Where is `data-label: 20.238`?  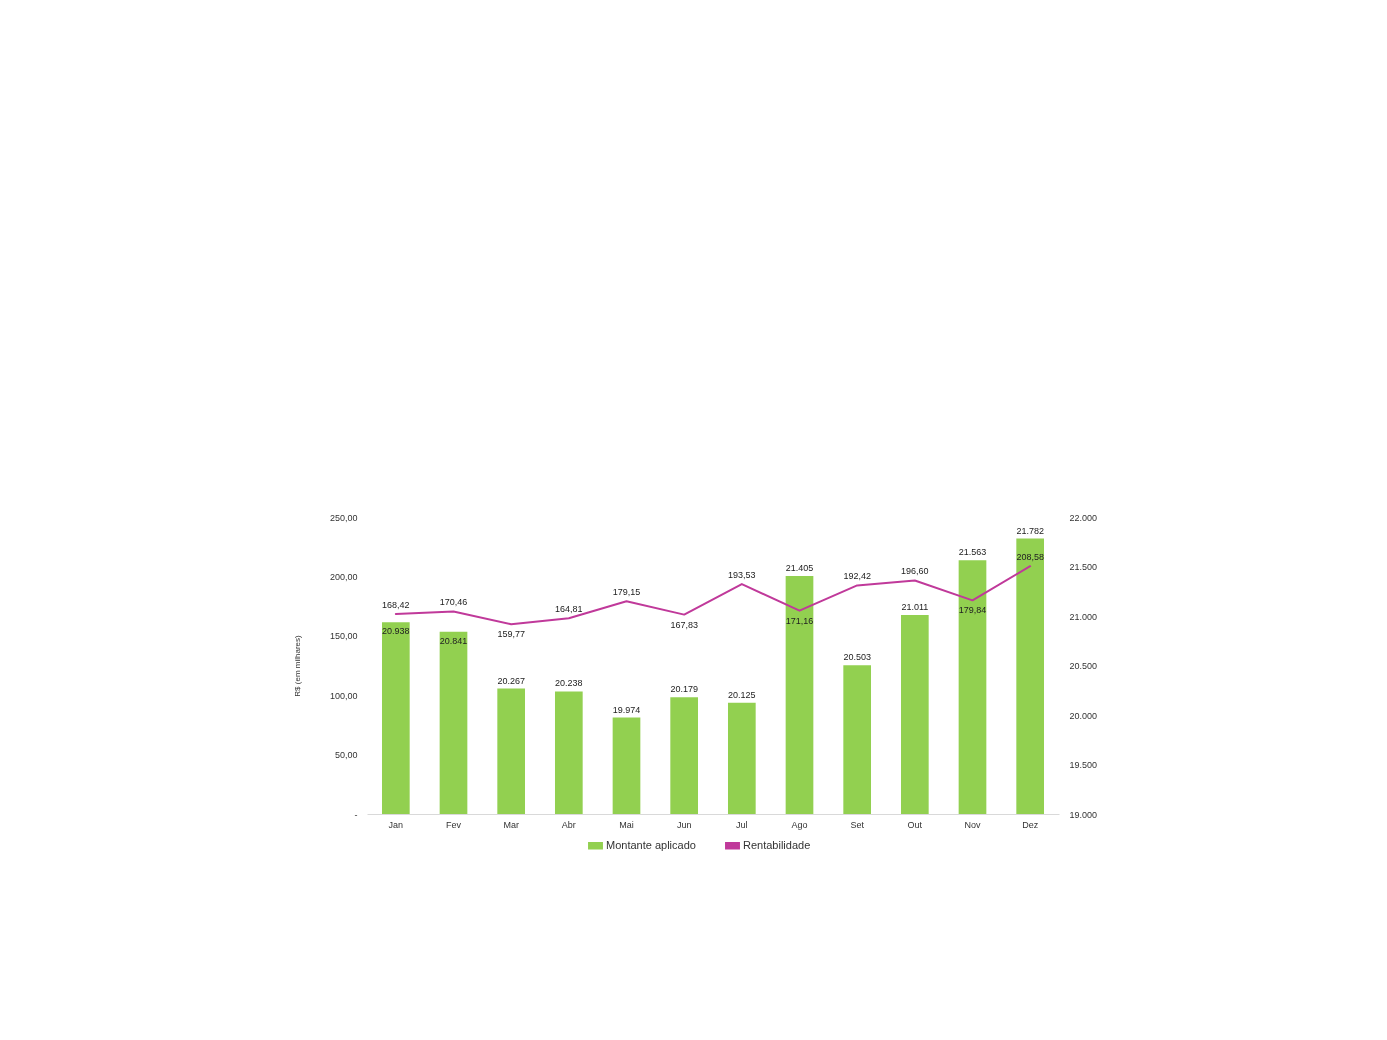
data-label: 20.238 is located at coordinates (569, 683).